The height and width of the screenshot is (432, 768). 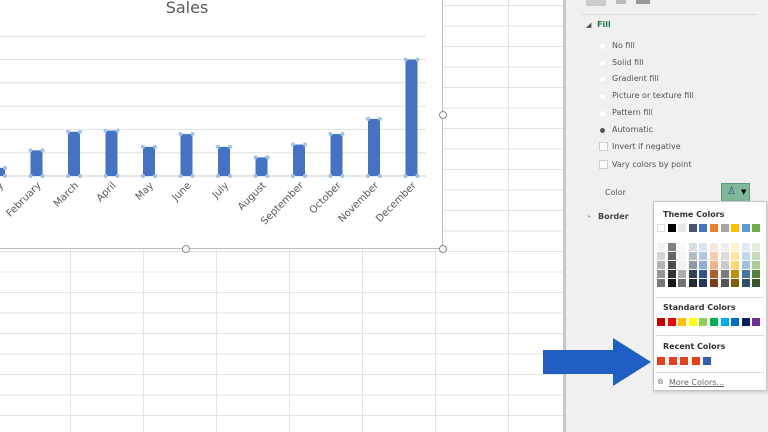 I want to click on bar-september, so click(x=299, y=160).